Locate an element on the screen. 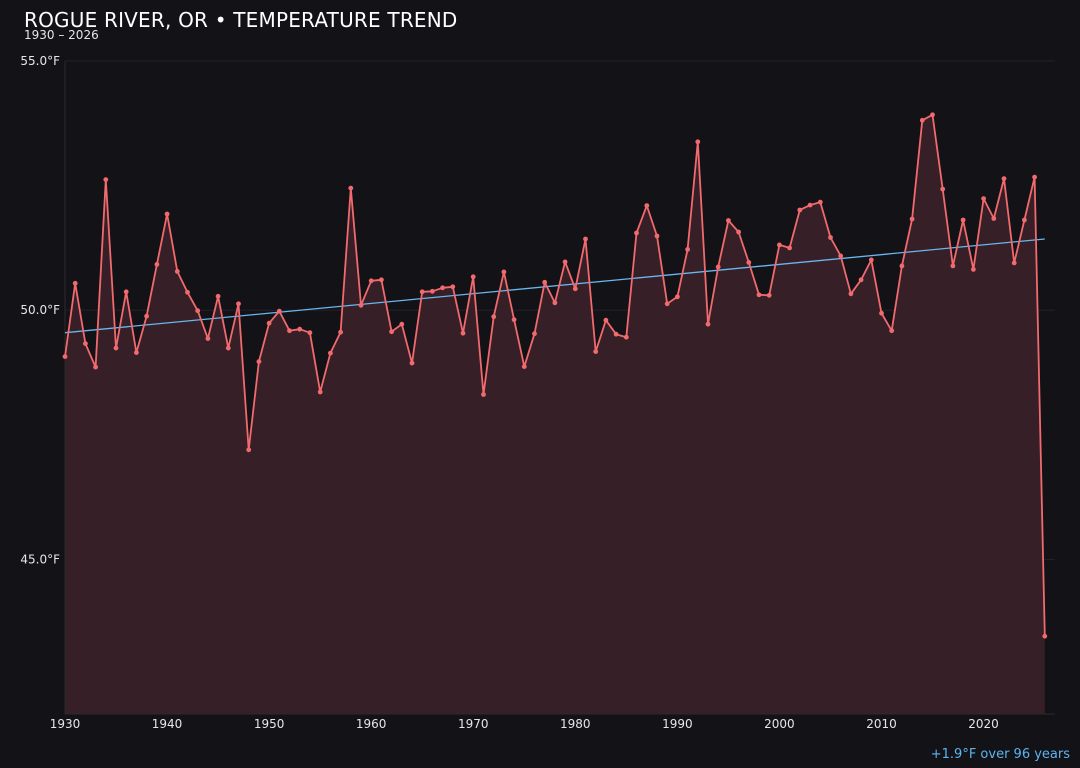  data-point-1978 is located at coordinates (555, 303).